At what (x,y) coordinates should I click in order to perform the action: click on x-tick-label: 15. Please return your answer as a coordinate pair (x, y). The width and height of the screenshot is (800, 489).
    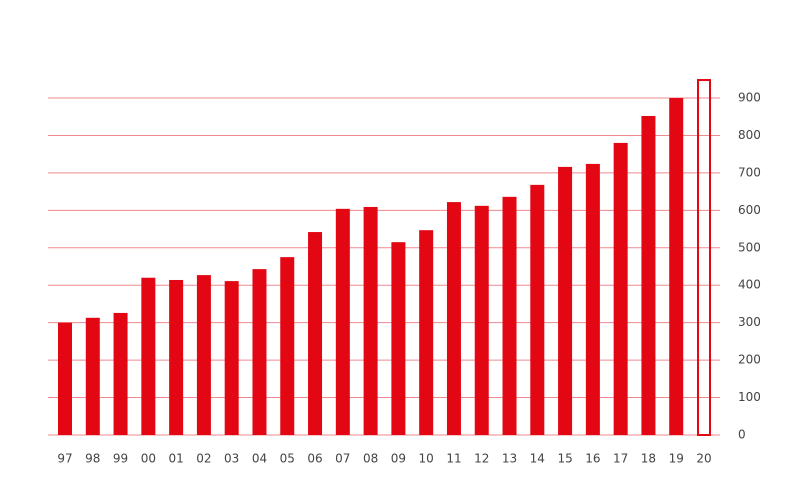
    Looking at the image, I should click on (564, 459).